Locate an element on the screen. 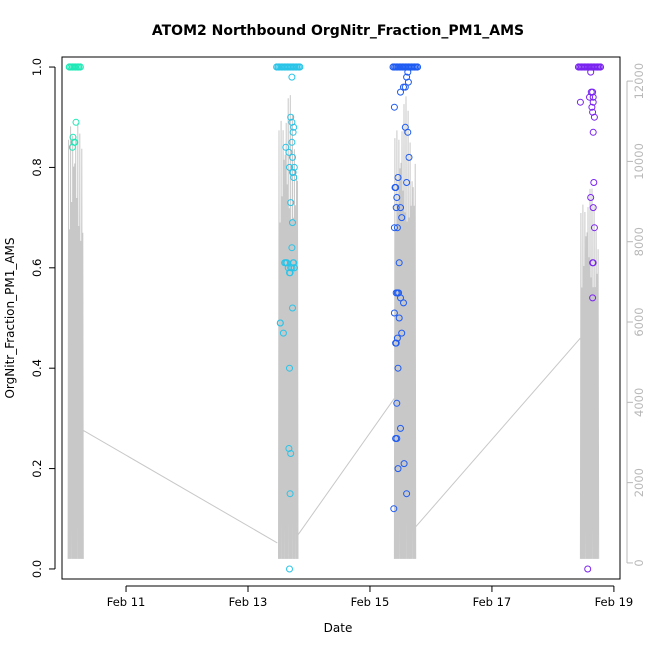 Image resolution: width=650 pixels, height=650 pixels. x-tick-label: Feb 13 is located at coordinates (248, 602).